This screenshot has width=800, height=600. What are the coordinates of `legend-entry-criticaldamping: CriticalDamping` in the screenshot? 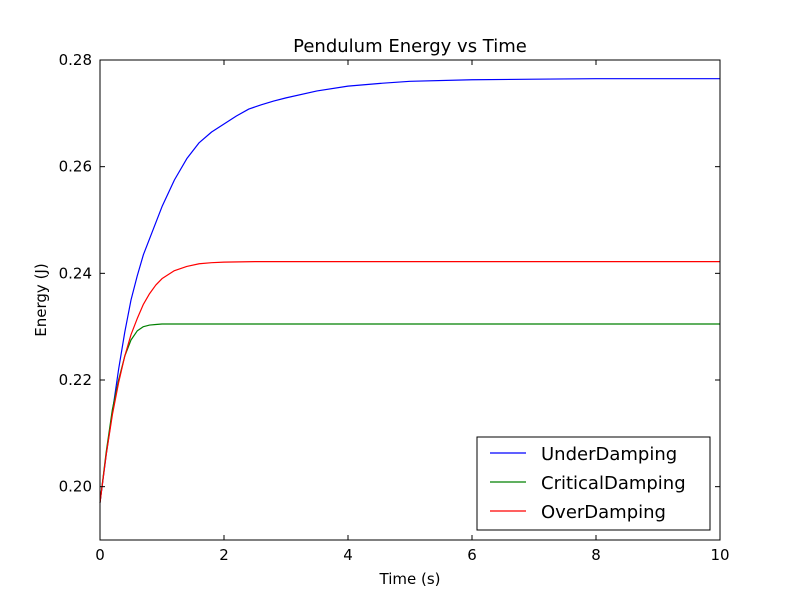 It's located at (588, 483).